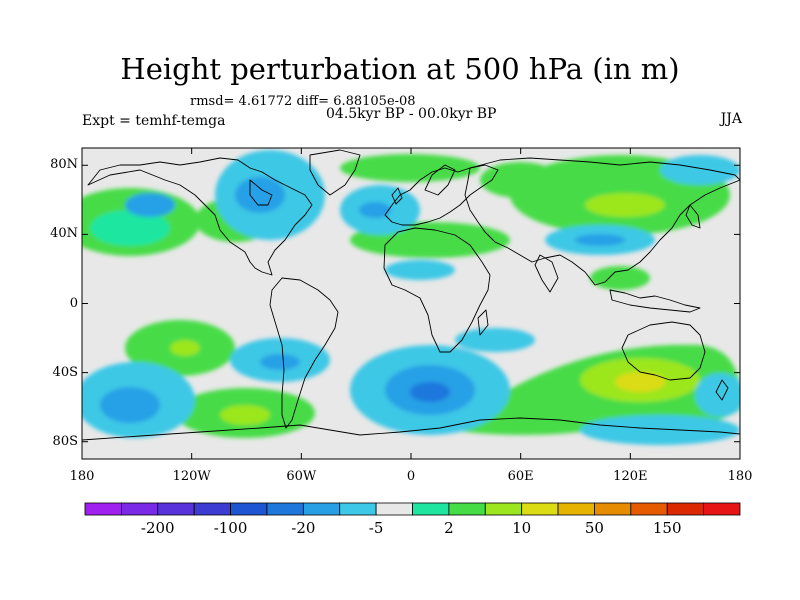 Image resolution: width=800 pixels, height=600 pixels. I want to click on coast-south-america, so click(304, 353).